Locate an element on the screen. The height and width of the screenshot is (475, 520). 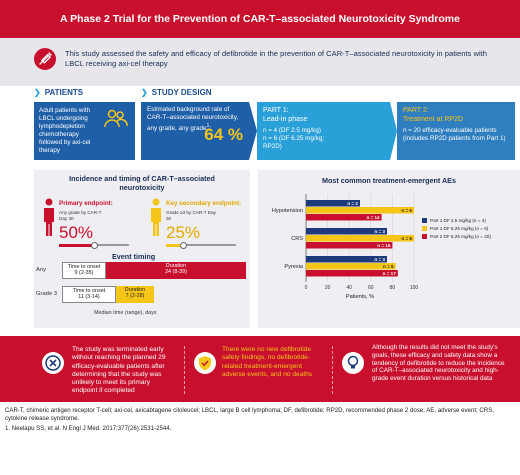
primary-progress-bar is located at coordinates (94, 245).